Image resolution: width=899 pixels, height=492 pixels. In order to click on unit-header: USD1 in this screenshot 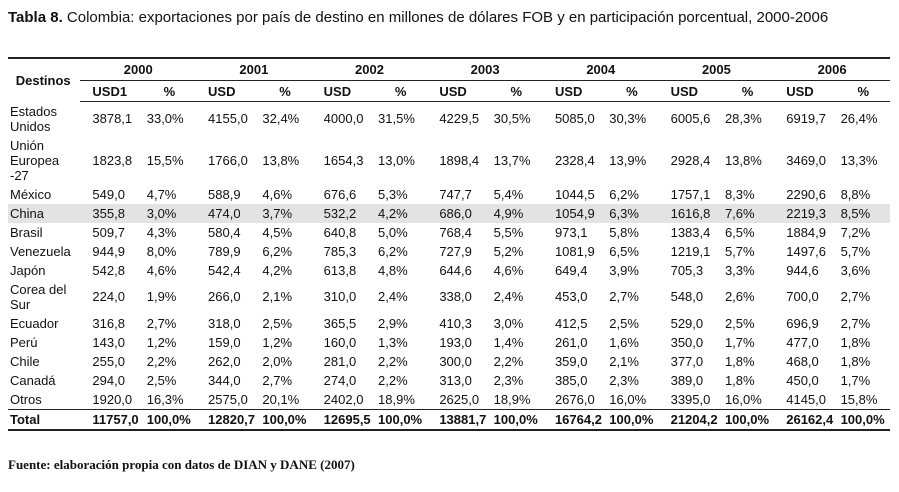, I will do `click(111, 91)`.